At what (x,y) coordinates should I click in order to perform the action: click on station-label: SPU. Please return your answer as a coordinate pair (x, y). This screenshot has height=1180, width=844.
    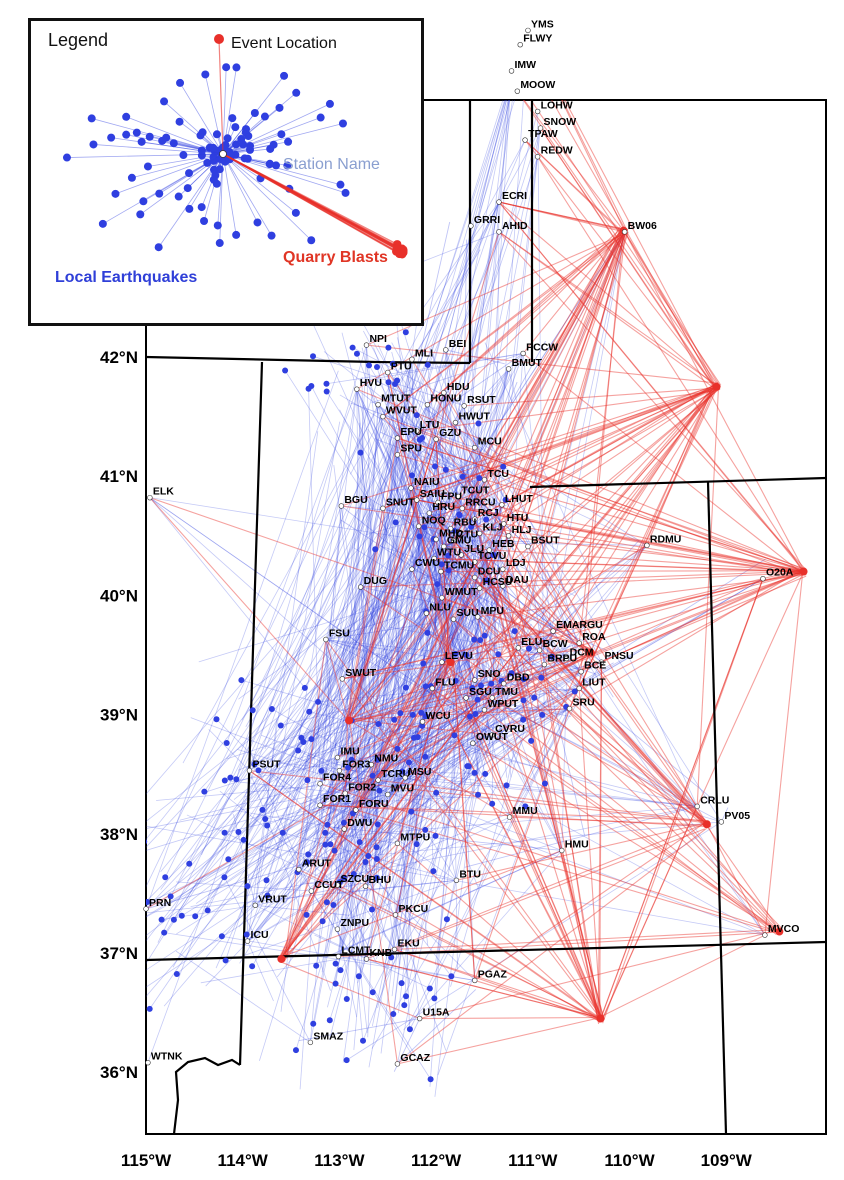
    Looking at the image, I should click on (411, 449).